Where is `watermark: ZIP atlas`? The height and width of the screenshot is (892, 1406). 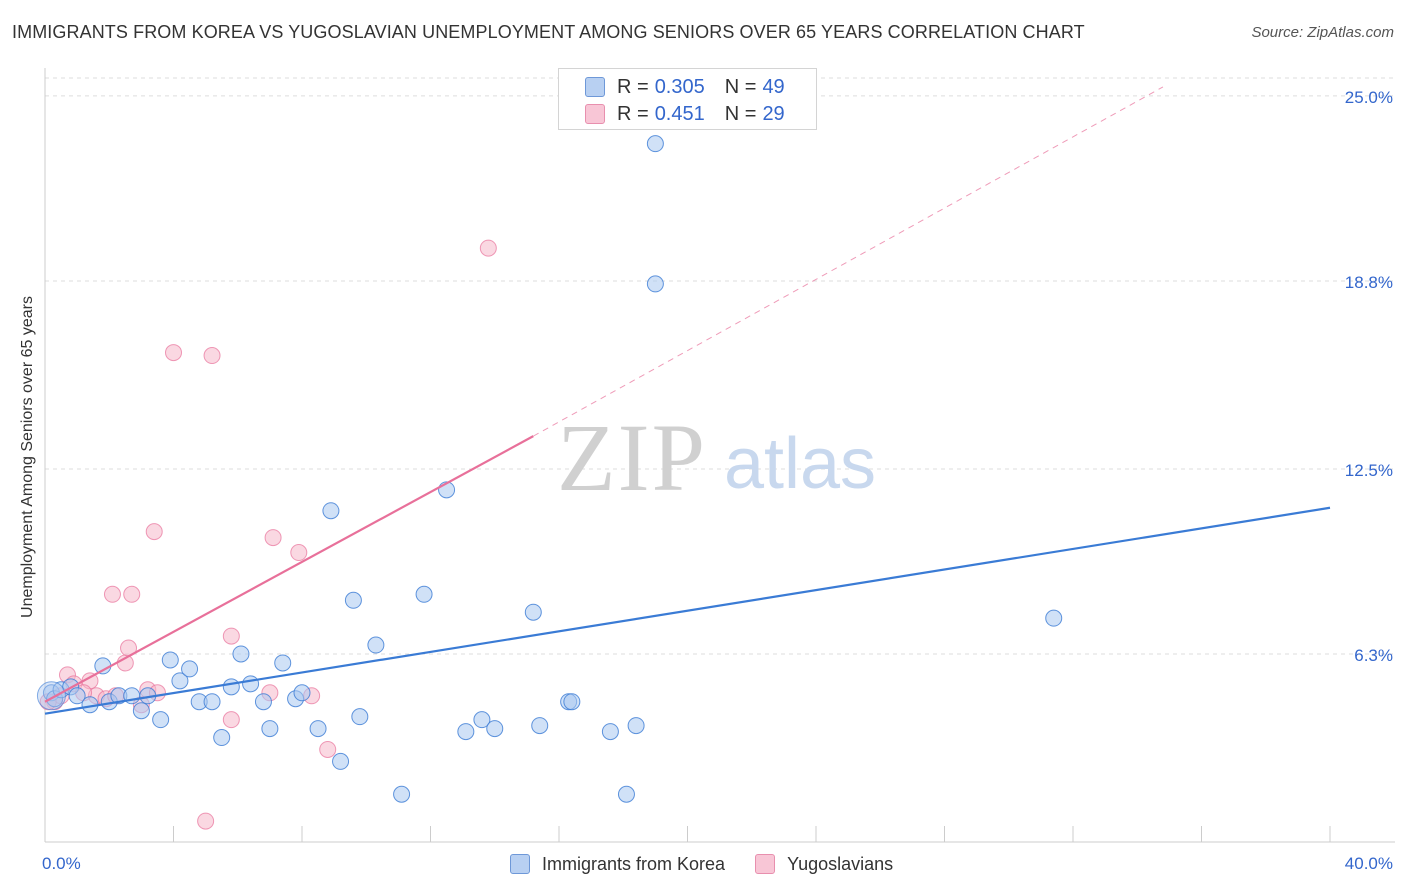 watermark: ZIP atlas is located at coordinates (716, 457).